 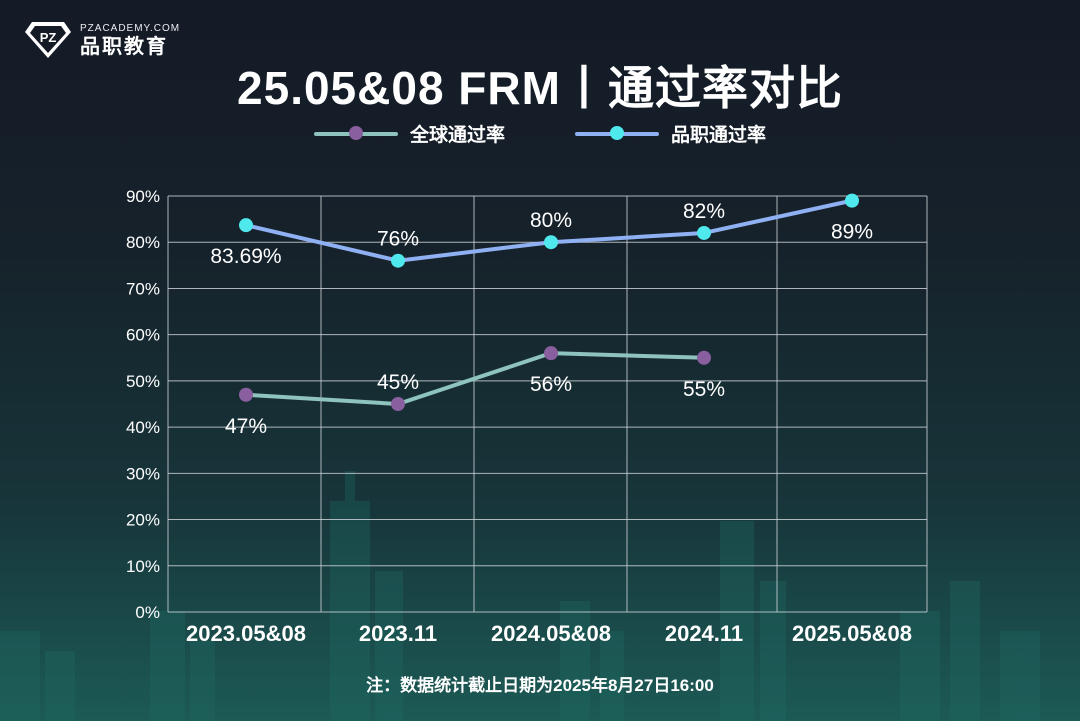 I want to click on brand-logo: PZ PZACADEMY.COM 品职教育, so click(x=102, y=40).